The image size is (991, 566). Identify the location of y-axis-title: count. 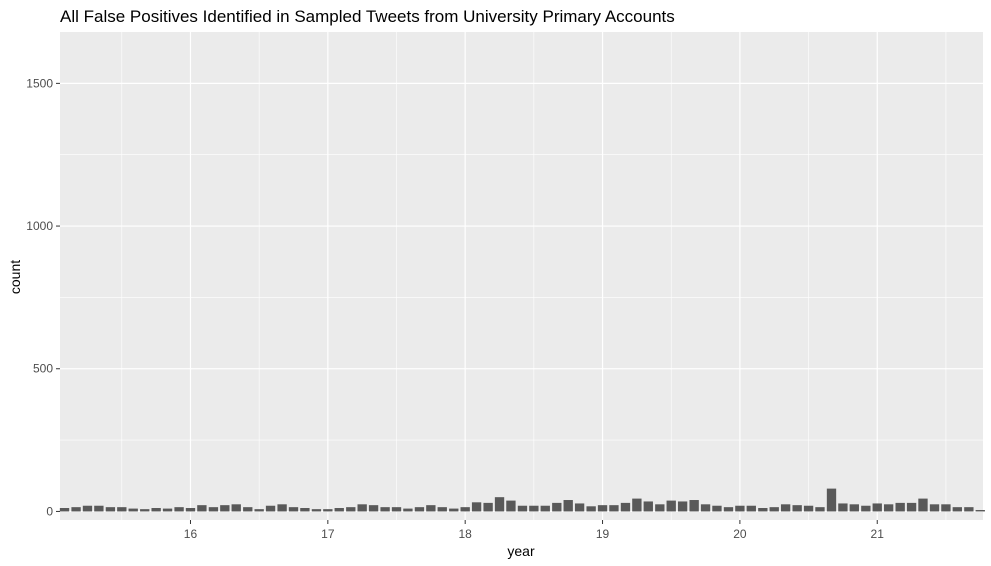
(15, 277).